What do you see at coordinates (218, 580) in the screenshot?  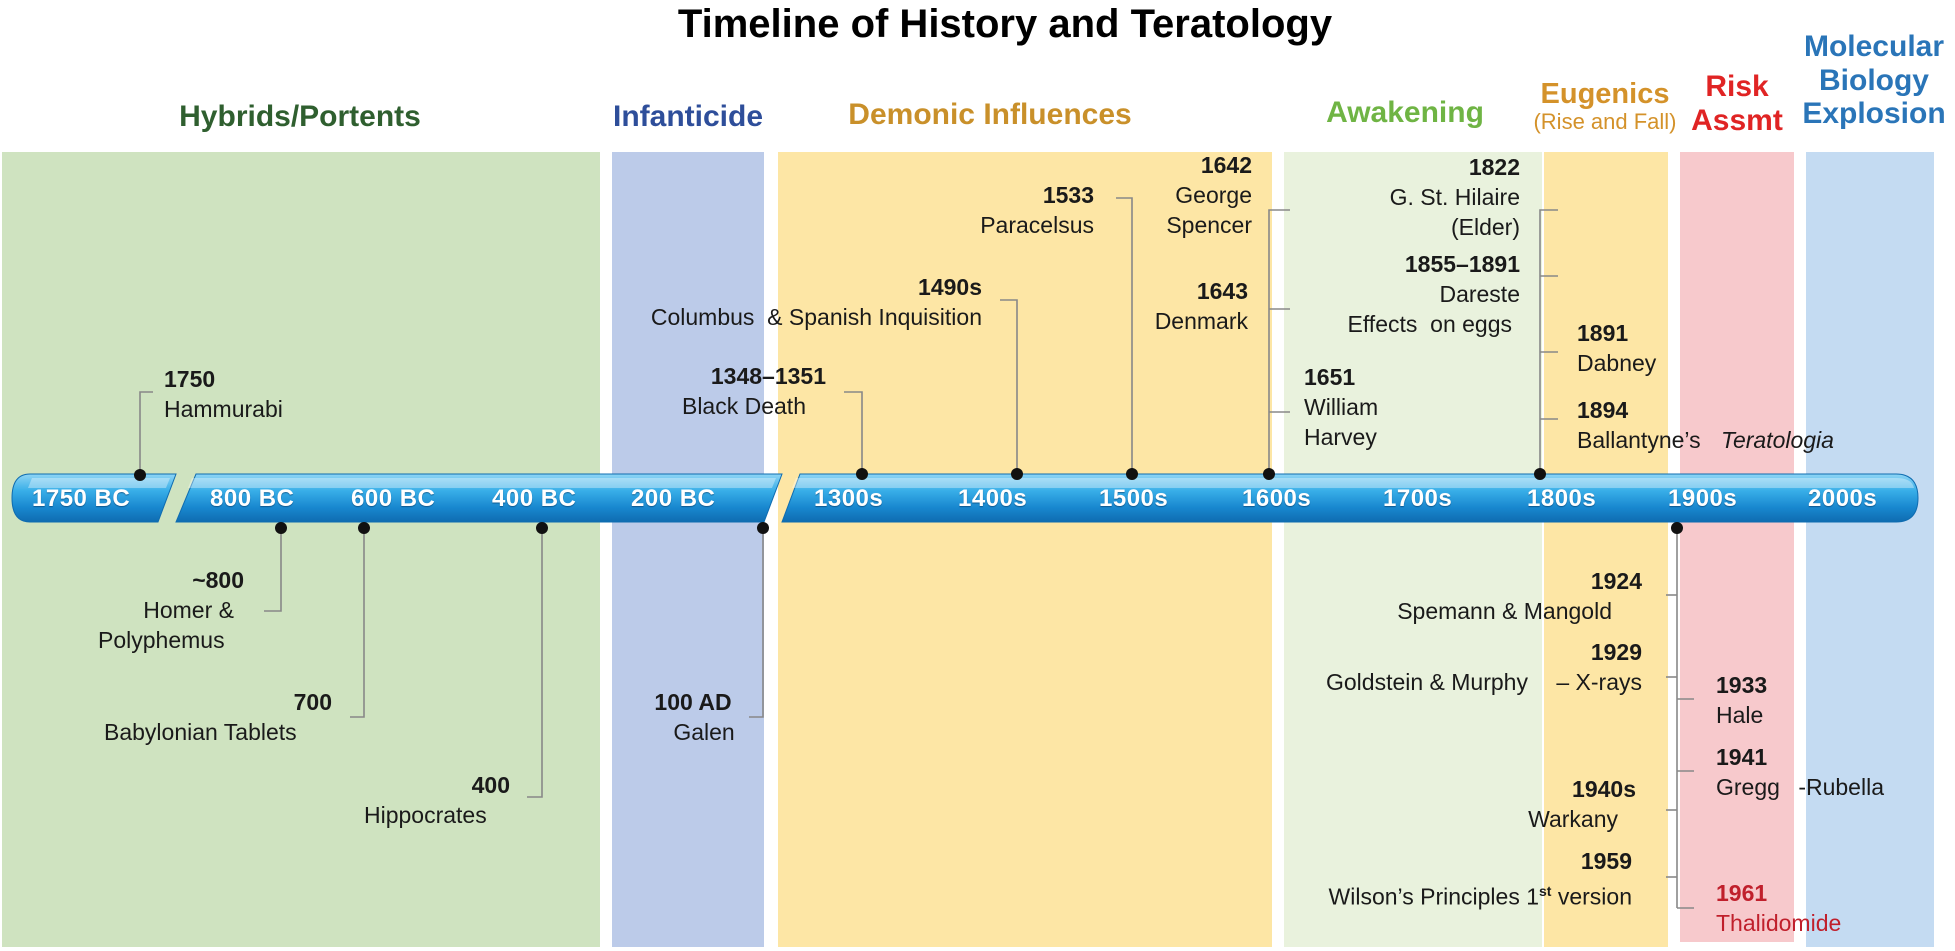 I see `event-year: ~800` at bounding box center [218, 580].